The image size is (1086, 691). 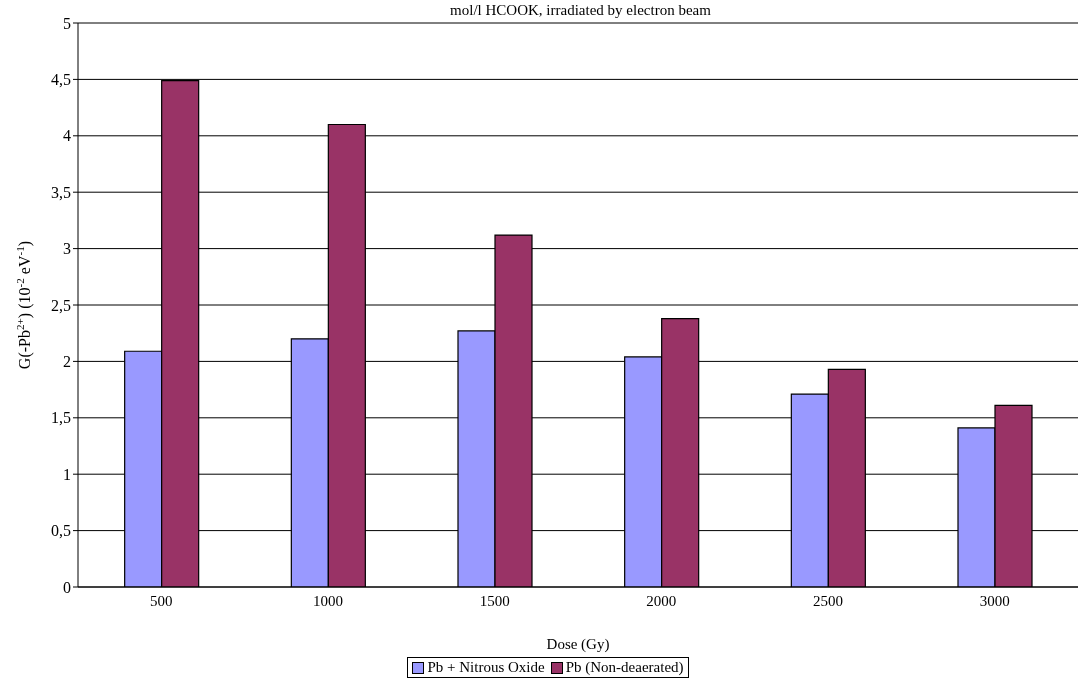 I want to click on x-axis-title: Dose (Gy), so click(x=578, y=644).